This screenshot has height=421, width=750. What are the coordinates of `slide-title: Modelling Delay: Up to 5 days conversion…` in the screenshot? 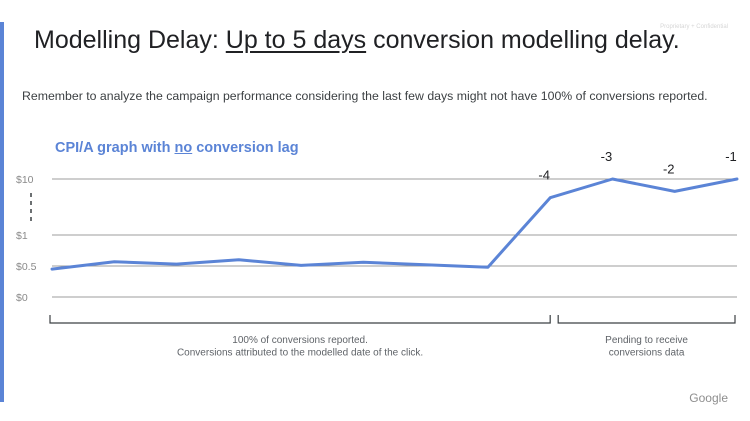 It's located at (357, 40).